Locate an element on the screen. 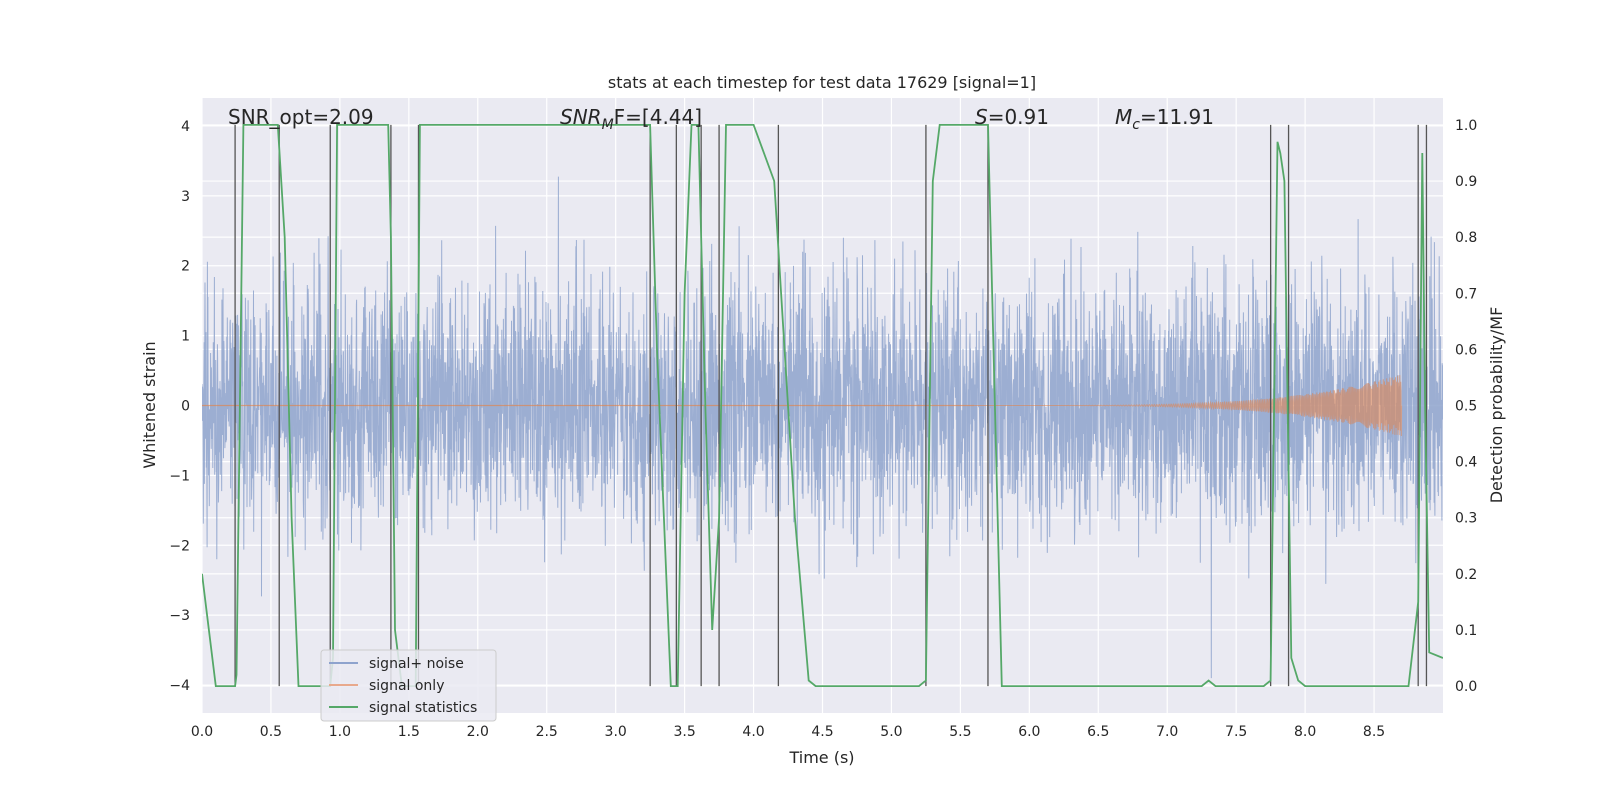 This screenshot has height=804, width=1600. x-axis-label: Time (s) is located at coordinates (821, 757).